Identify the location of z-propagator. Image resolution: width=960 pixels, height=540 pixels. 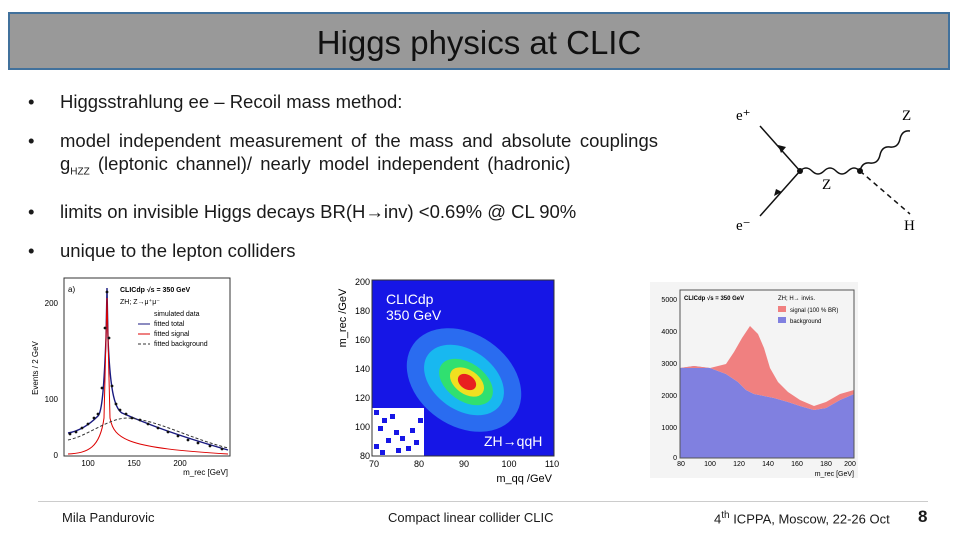
(830, 171).